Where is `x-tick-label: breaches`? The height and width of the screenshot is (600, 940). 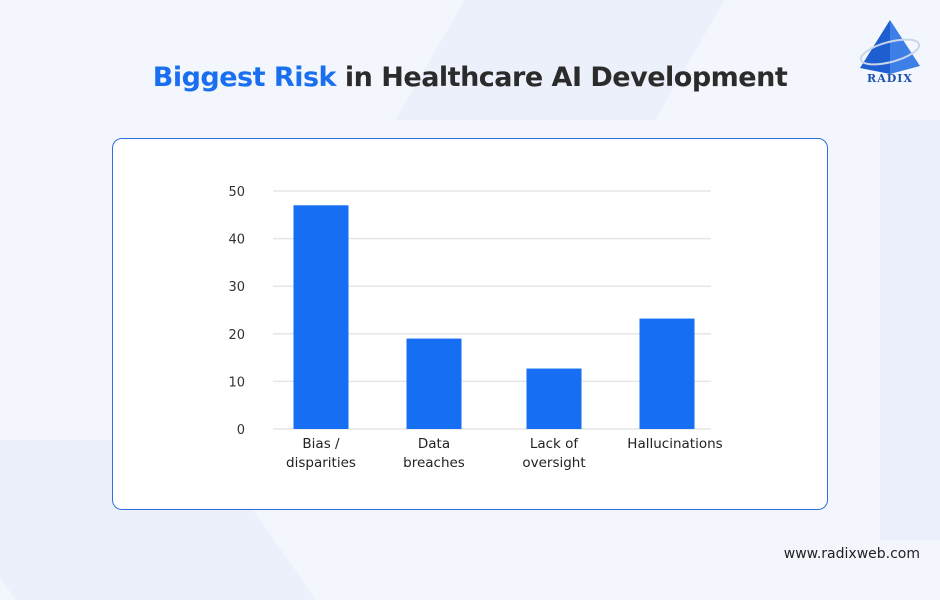 x-tick-label: breaches is located at coordinates (434, 463).